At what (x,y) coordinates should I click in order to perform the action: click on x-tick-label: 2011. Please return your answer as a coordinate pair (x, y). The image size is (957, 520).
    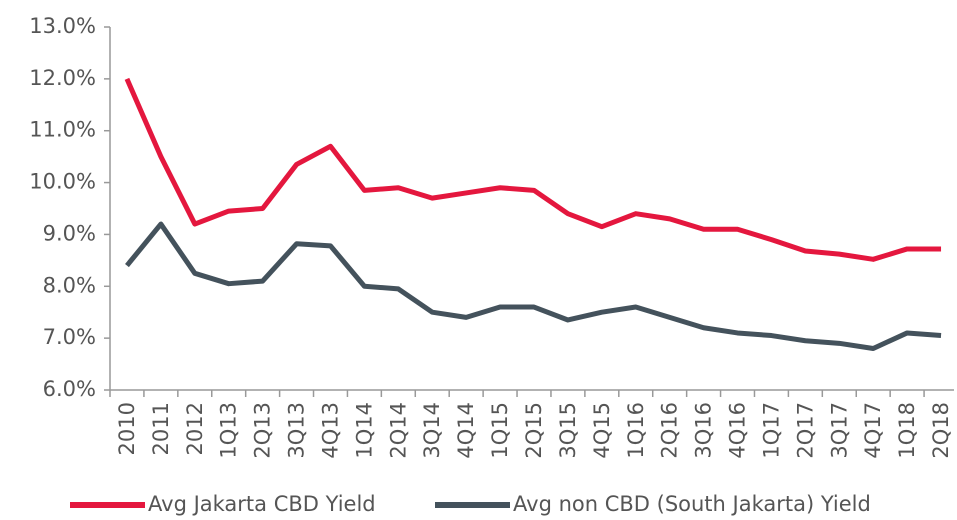
    Looking at the image, I should click on (161, 428).